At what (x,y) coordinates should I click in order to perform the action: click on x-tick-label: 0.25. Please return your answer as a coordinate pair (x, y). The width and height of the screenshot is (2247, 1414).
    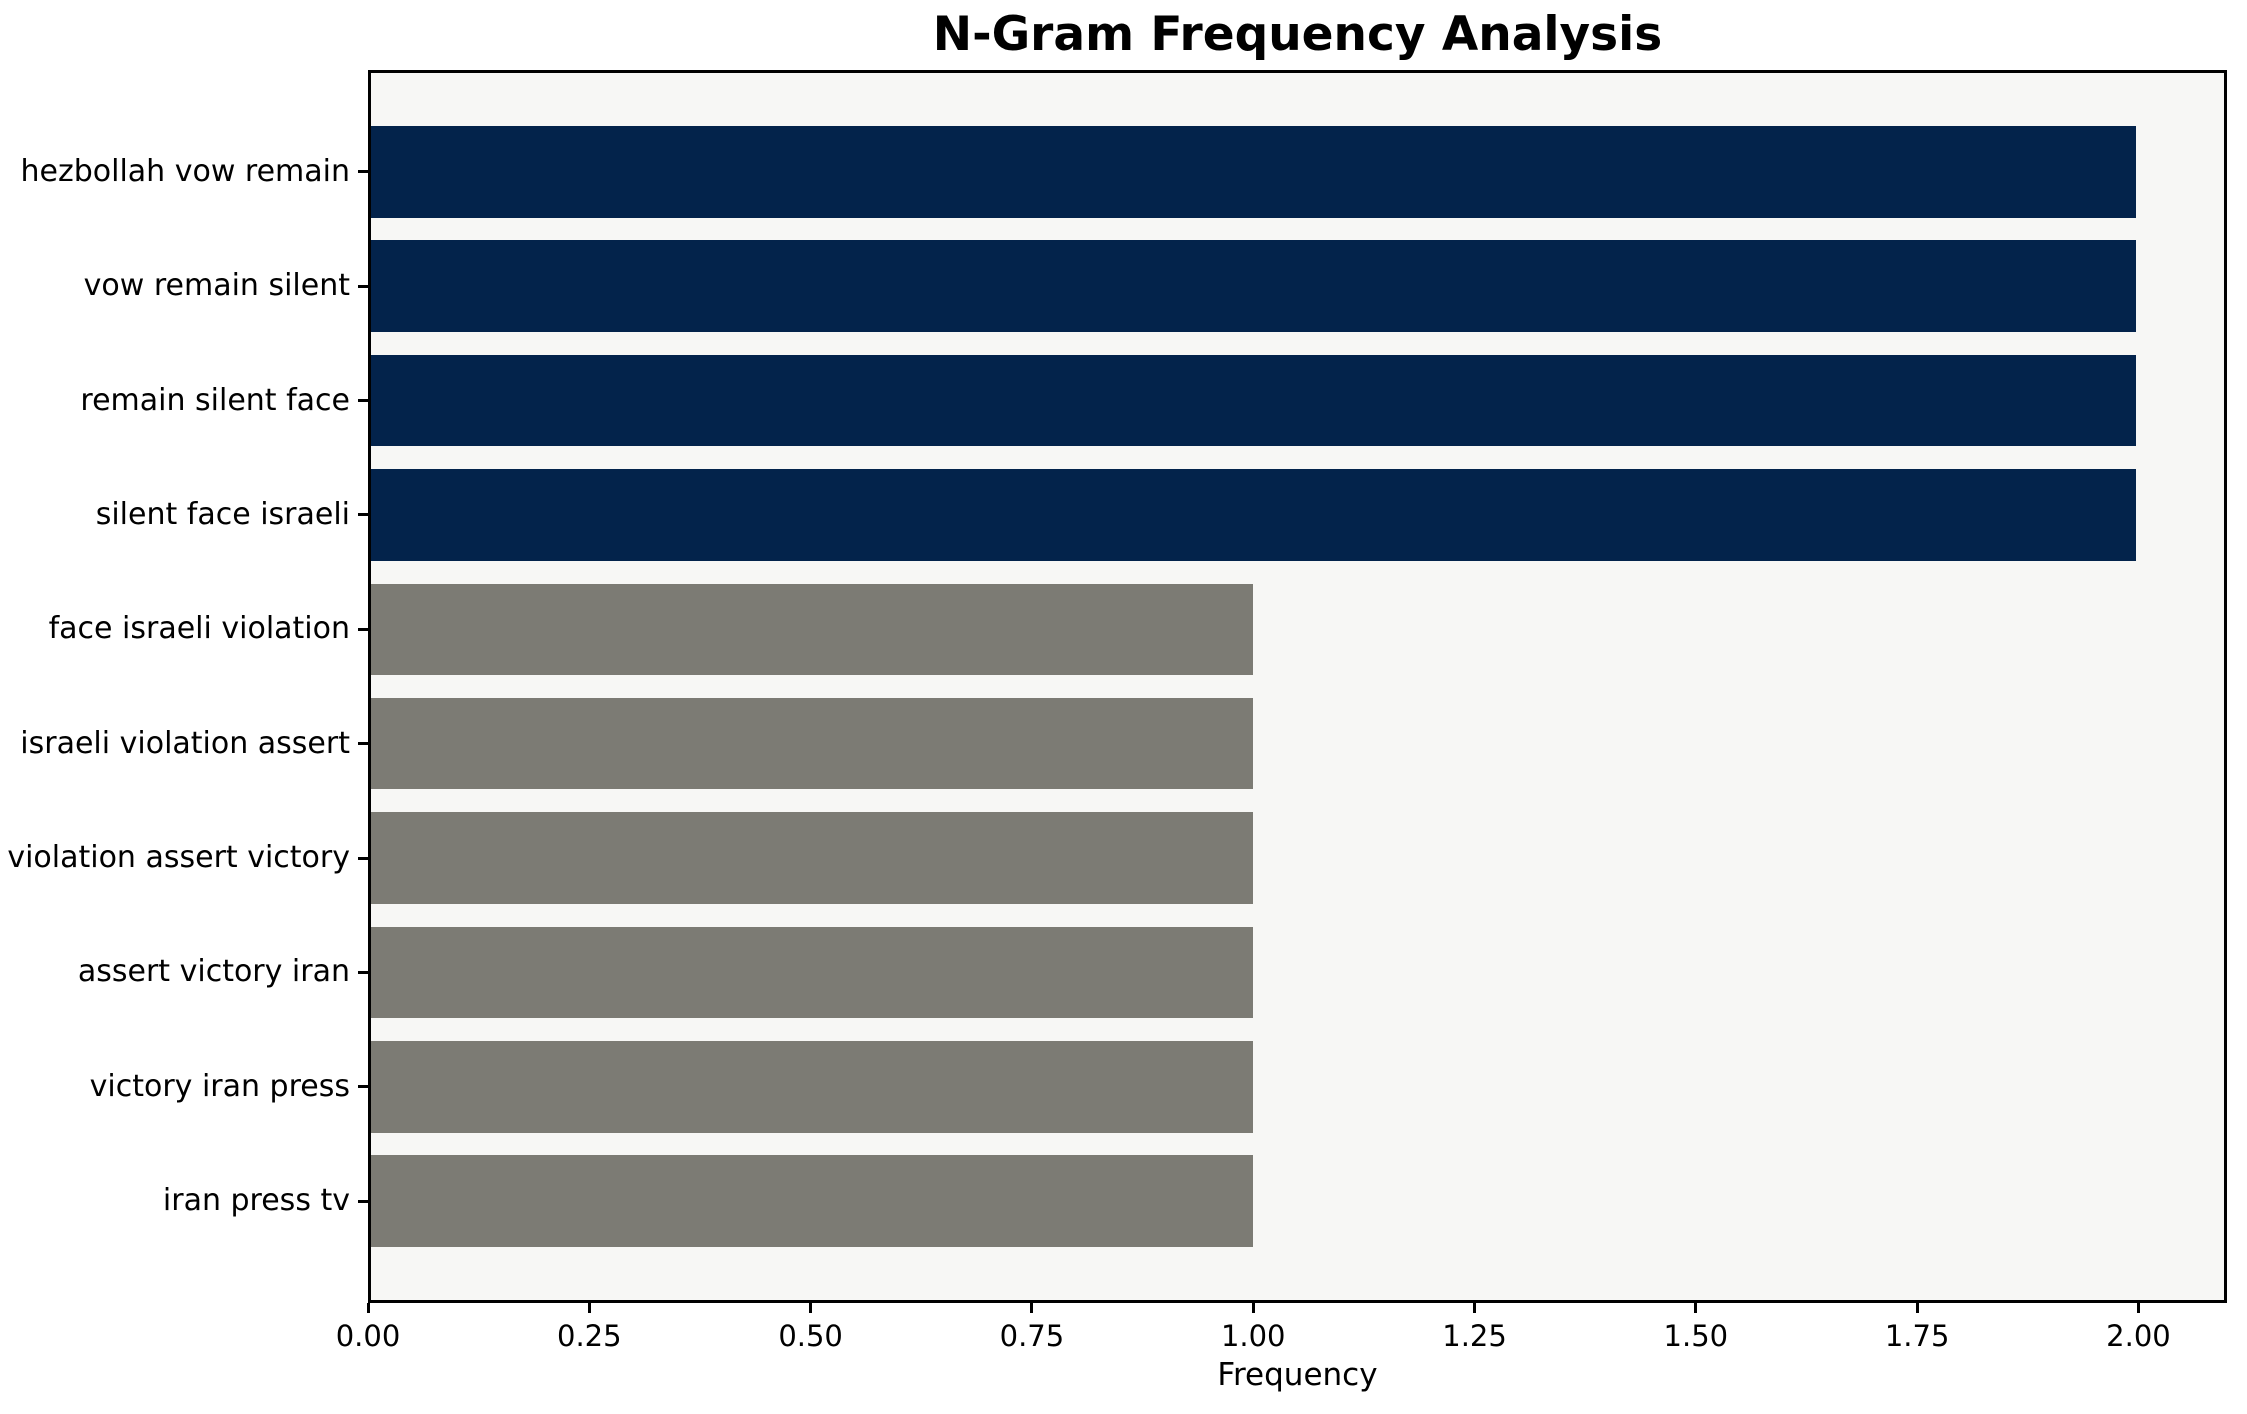
    Looking at the image, I should click on (589, 1336).